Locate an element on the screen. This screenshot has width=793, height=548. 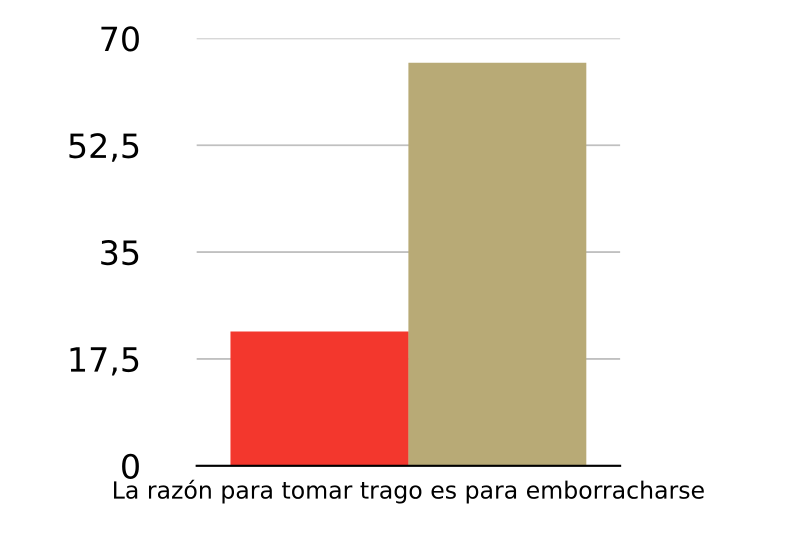
y-tick-label: 35 is located at coordinates (119, 253).